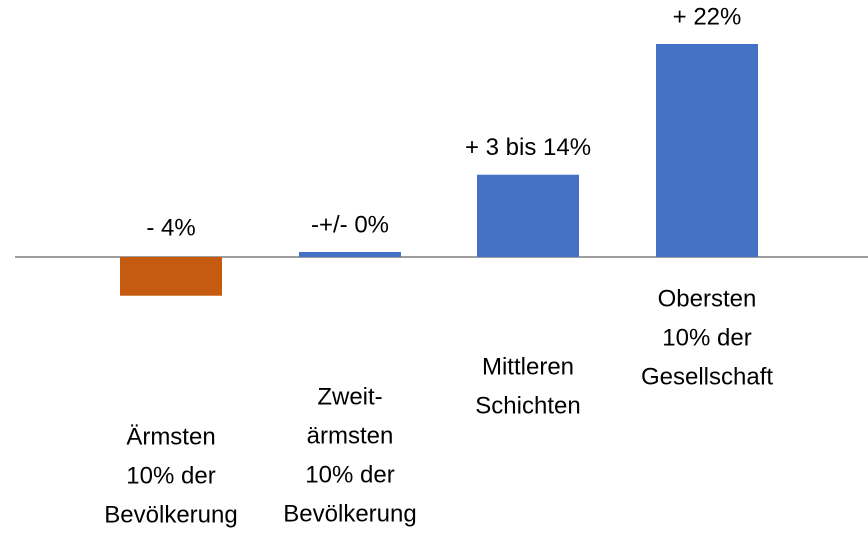  Describe the element at coordinates (528, 366) in the screenshot. I see `category-label: Mittleren` at that location.